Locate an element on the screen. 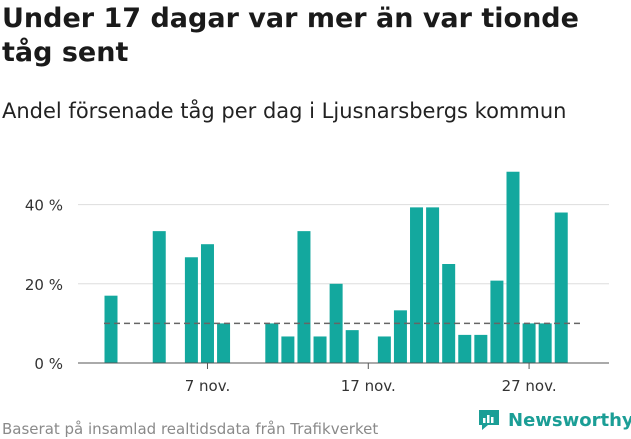 This screenshot has width=631, height=439. brand-logo: Newsworthy is located at coordinates (553, 420).